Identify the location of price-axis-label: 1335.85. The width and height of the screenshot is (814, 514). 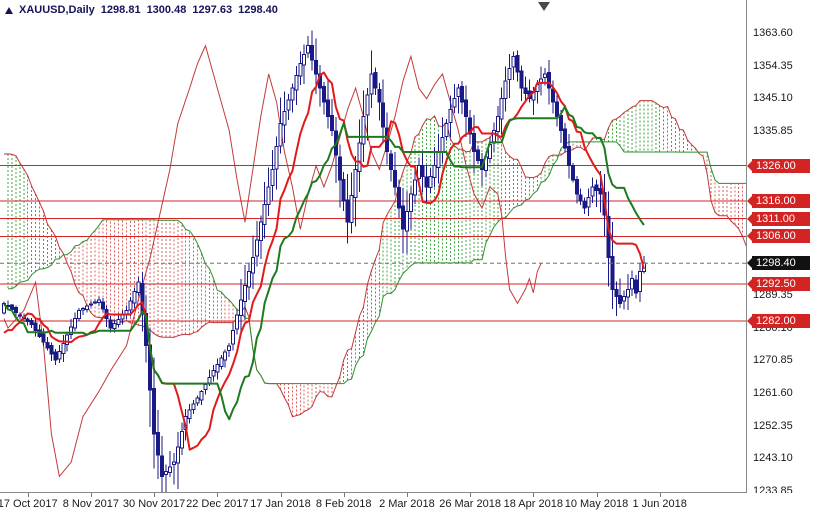
(773, 130).